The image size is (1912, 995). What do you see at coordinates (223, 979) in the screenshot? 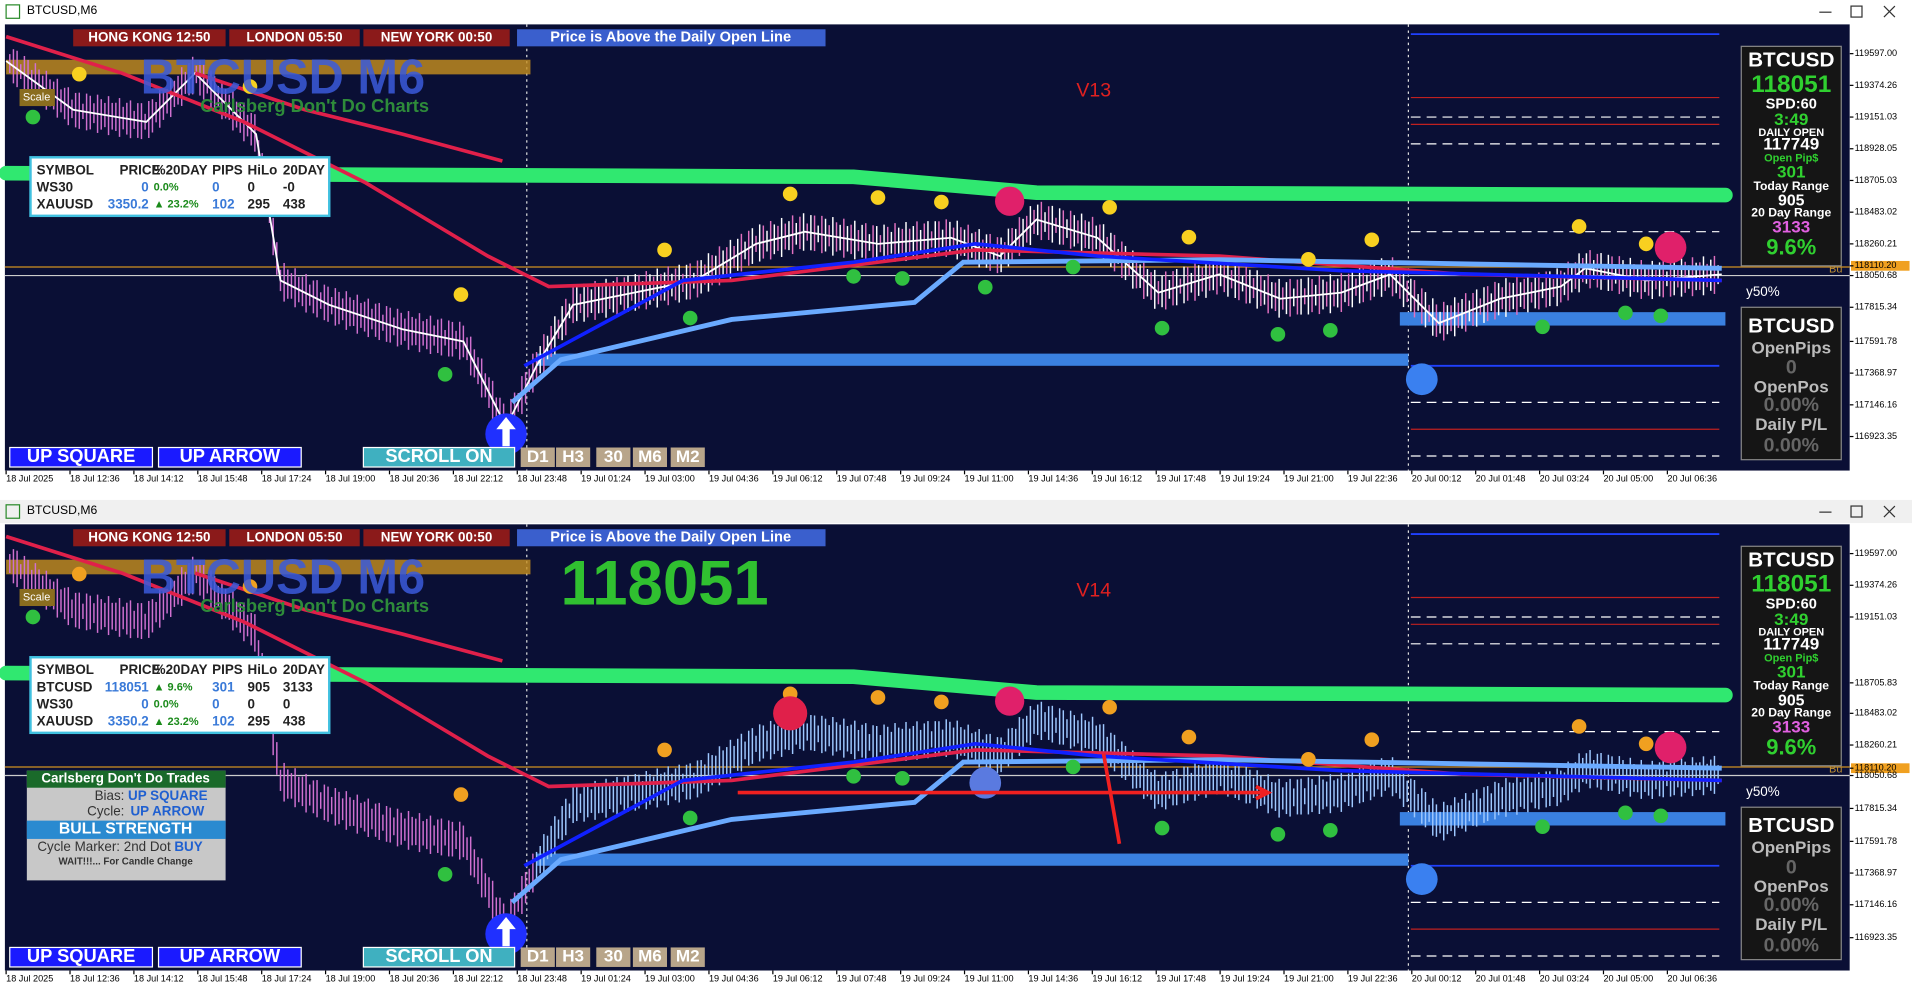
I see `time-label: 18 Jul 15:48` at bounding box center [223, 979].